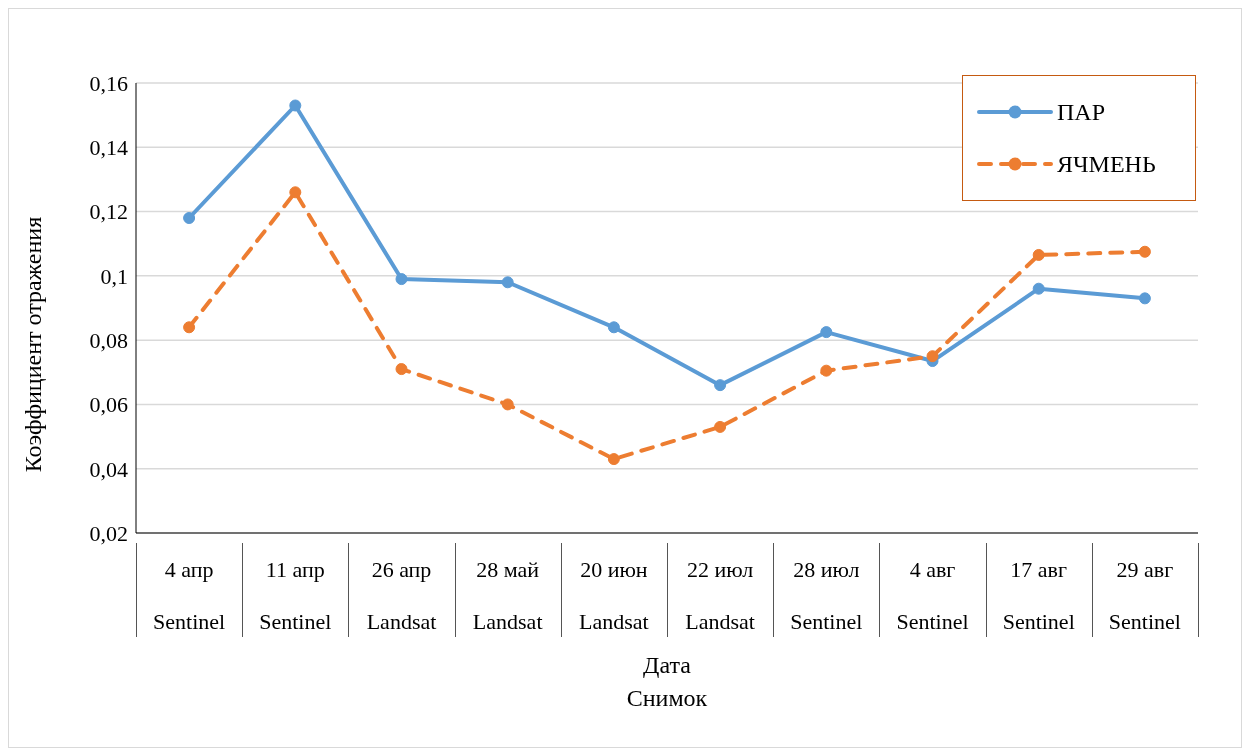 The height and width of the screenshot is (755, 1250). Describe the element at coordinates (720, 595) in the screenshot. I see `category-label: 22 июл Landsat` at that location.